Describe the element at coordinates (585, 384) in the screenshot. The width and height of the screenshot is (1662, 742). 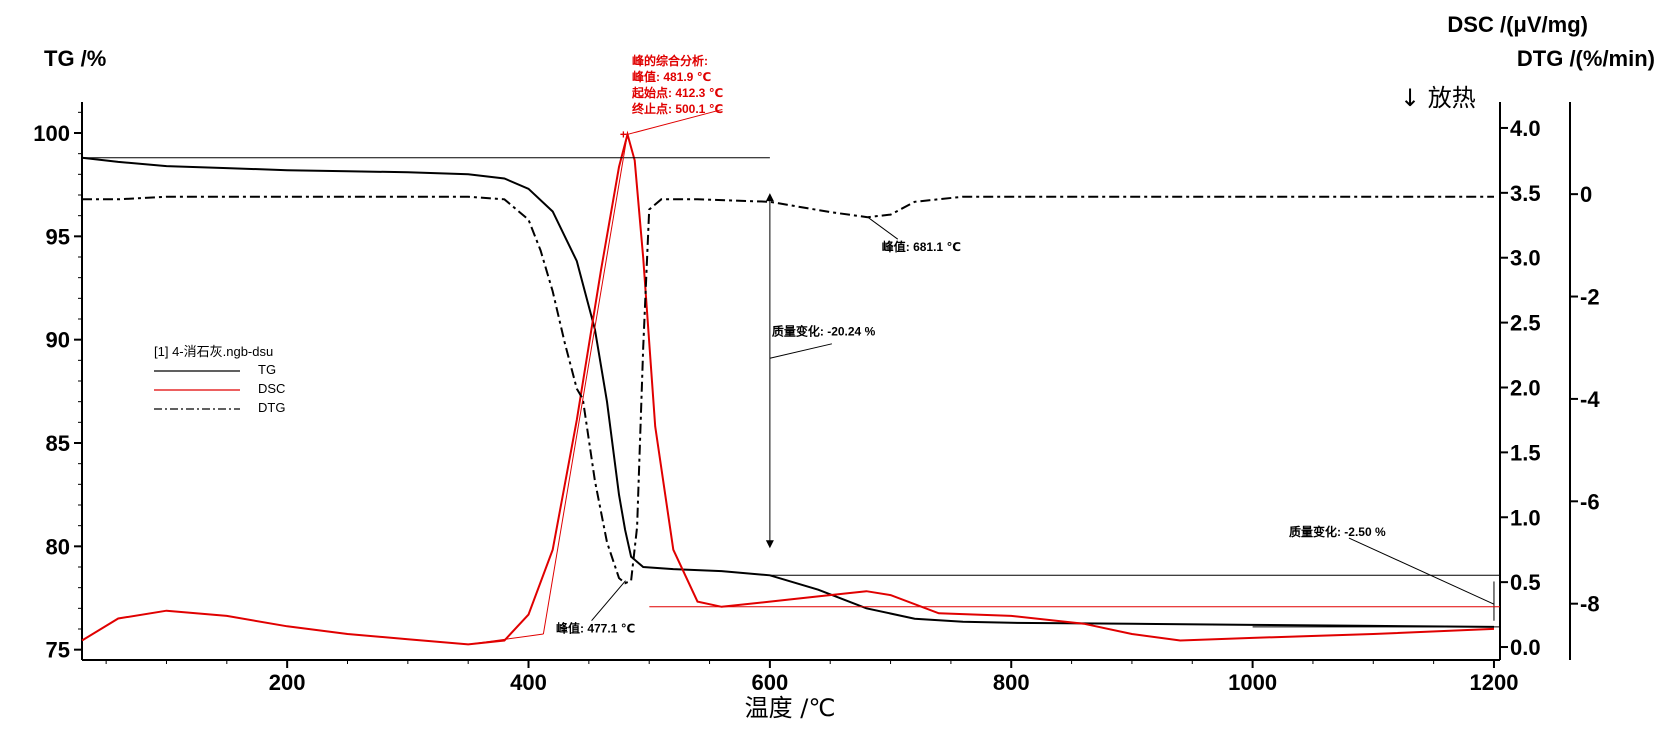
I see `dsc-onset-tangent` at that location.